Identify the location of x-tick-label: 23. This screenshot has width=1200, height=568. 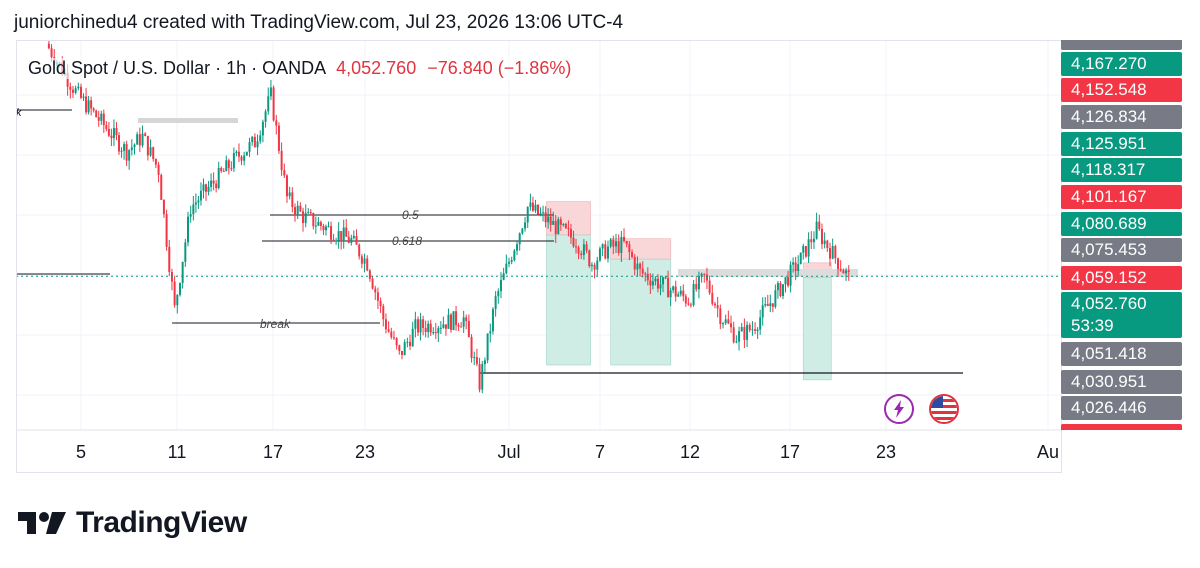
(365, 452).